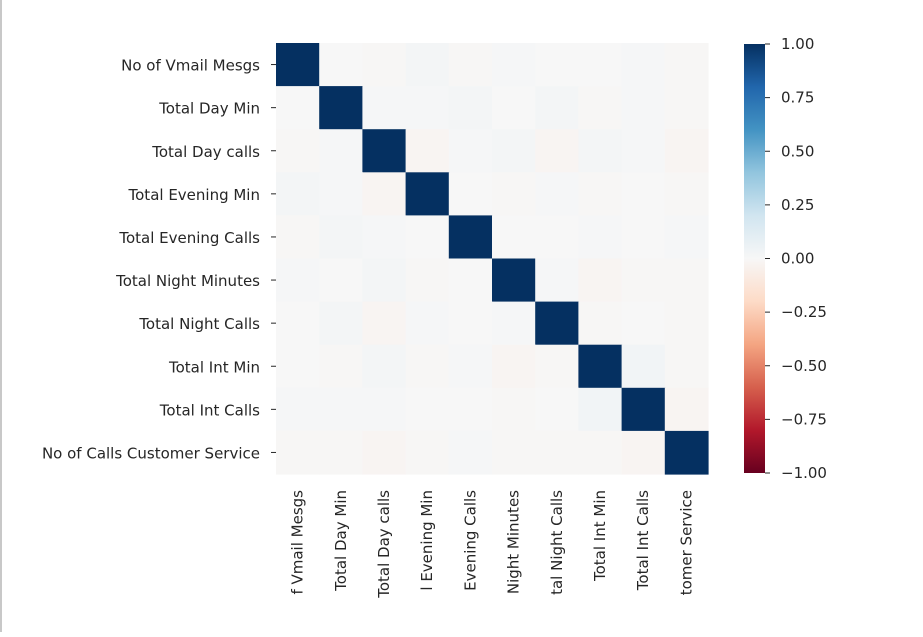  I want to click on colorbar-tick-label: −0.25, so click(804, 312).